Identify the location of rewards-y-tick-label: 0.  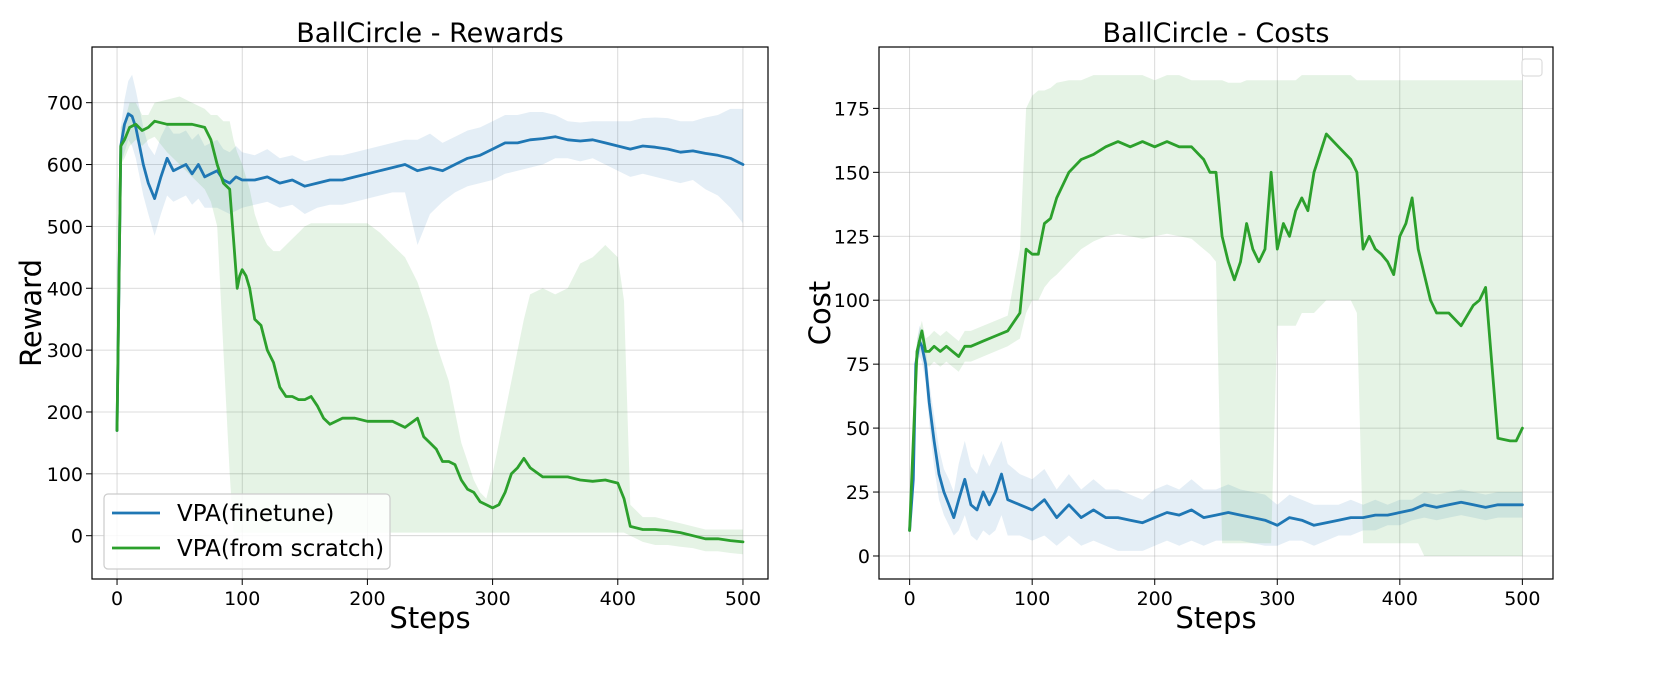
(77, 537).